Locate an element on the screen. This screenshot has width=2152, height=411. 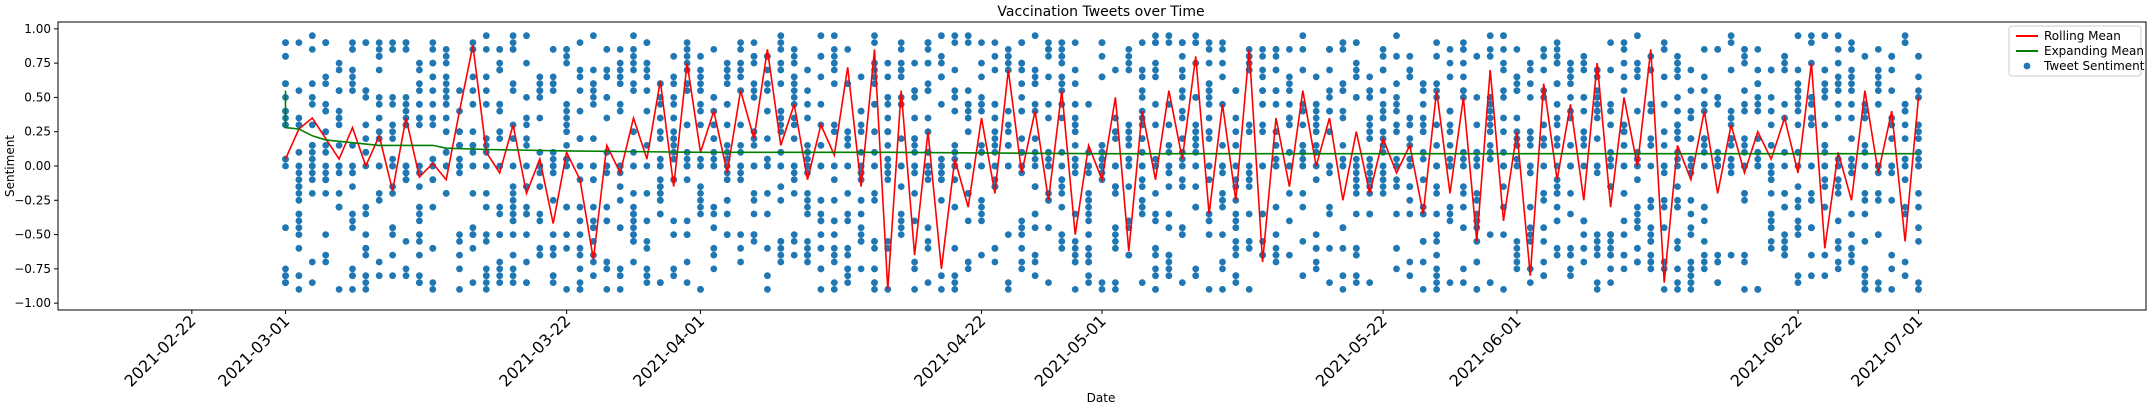
y-axis-label: Sentiment is located at coordinates (10, 166).